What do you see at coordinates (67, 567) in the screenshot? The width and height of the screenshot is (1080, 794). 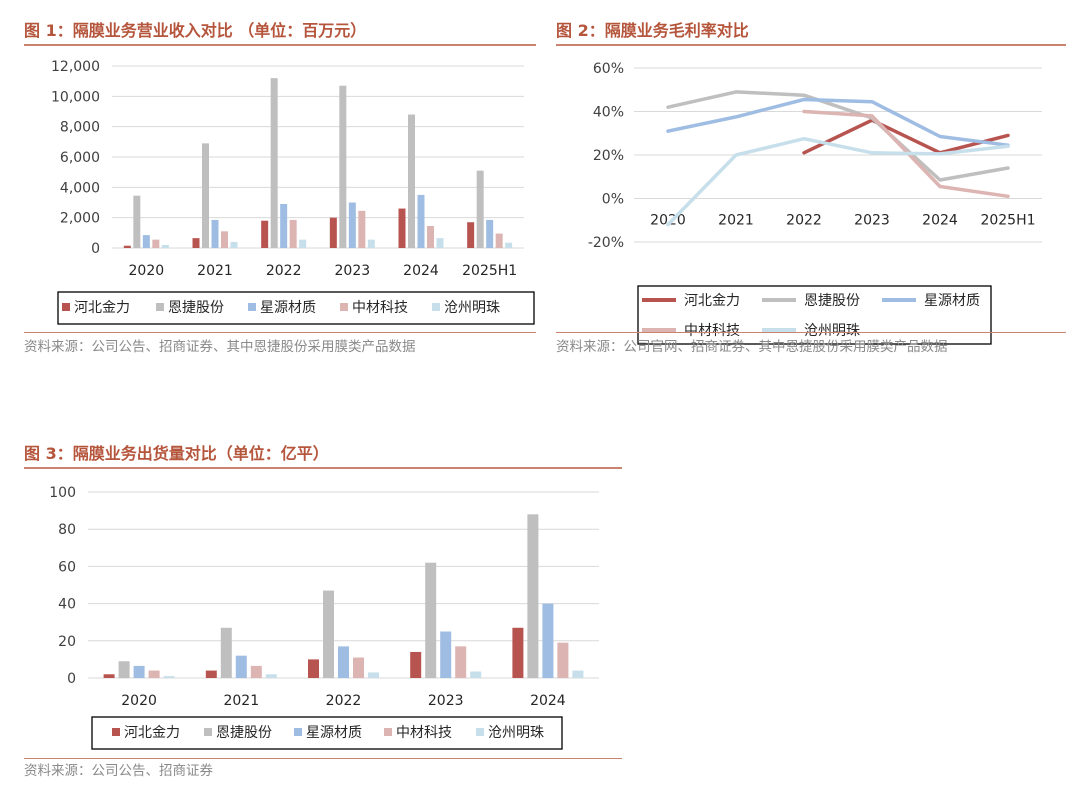 I see `fig3-ytick-label: 60` at bounding box center [67, 567].